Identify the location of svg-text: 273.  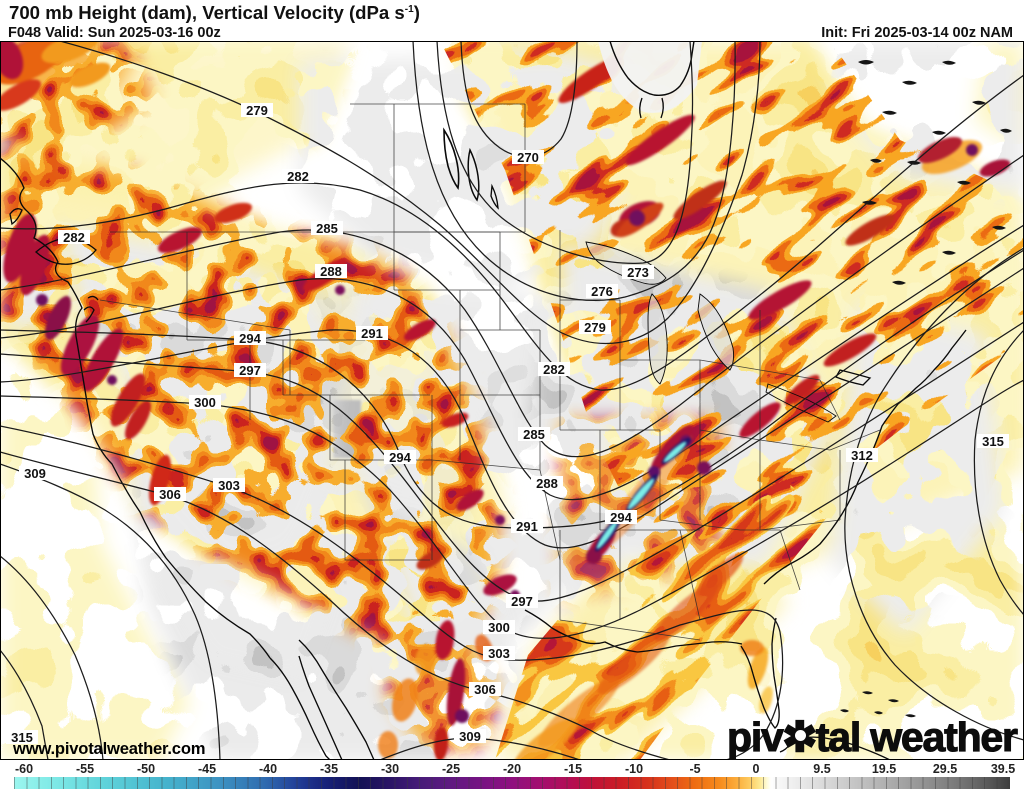
(638, 272).